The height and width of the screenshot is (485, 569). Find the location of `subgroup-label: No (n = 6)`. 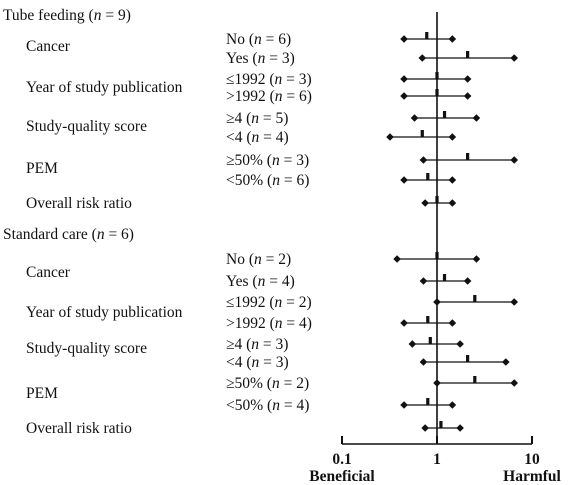

subgroup-label: No (n = 6) is located at coordinates (258, 39).